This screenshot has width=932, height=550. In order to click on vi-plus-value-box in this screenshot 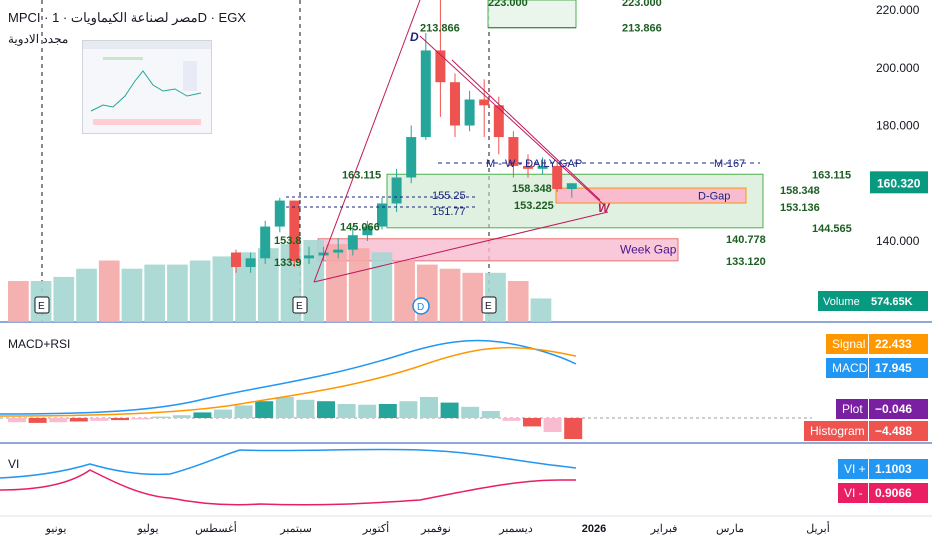, I will do `click(898, 469)`.